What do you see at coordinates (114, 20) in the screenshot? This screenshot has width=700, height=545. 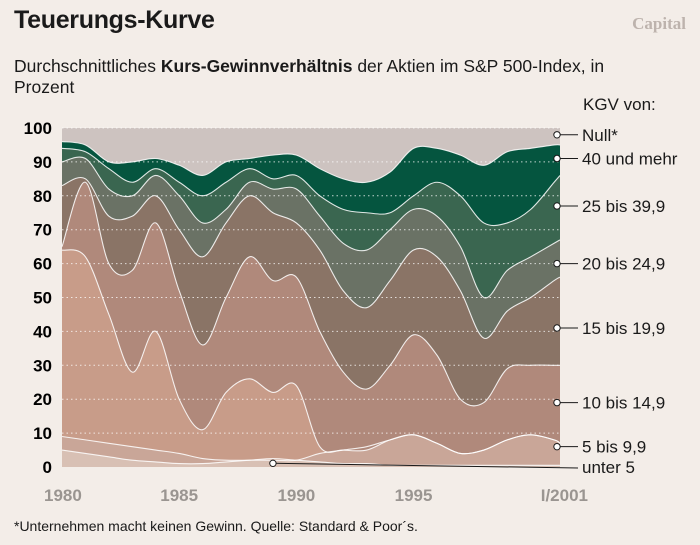 I see `chart-title: Teuerungs-Kurve` at bounding box center [114, 20].